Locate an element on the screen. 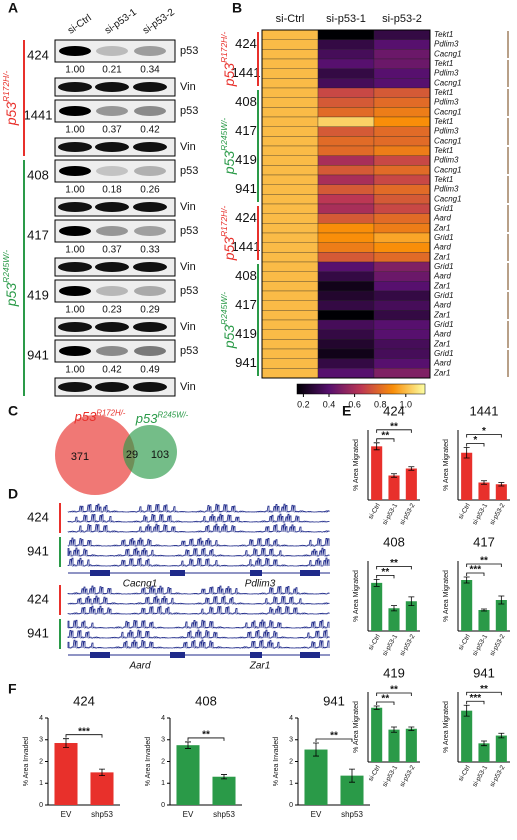  quant-label: 0.37 is located at coordinates (112, 130).